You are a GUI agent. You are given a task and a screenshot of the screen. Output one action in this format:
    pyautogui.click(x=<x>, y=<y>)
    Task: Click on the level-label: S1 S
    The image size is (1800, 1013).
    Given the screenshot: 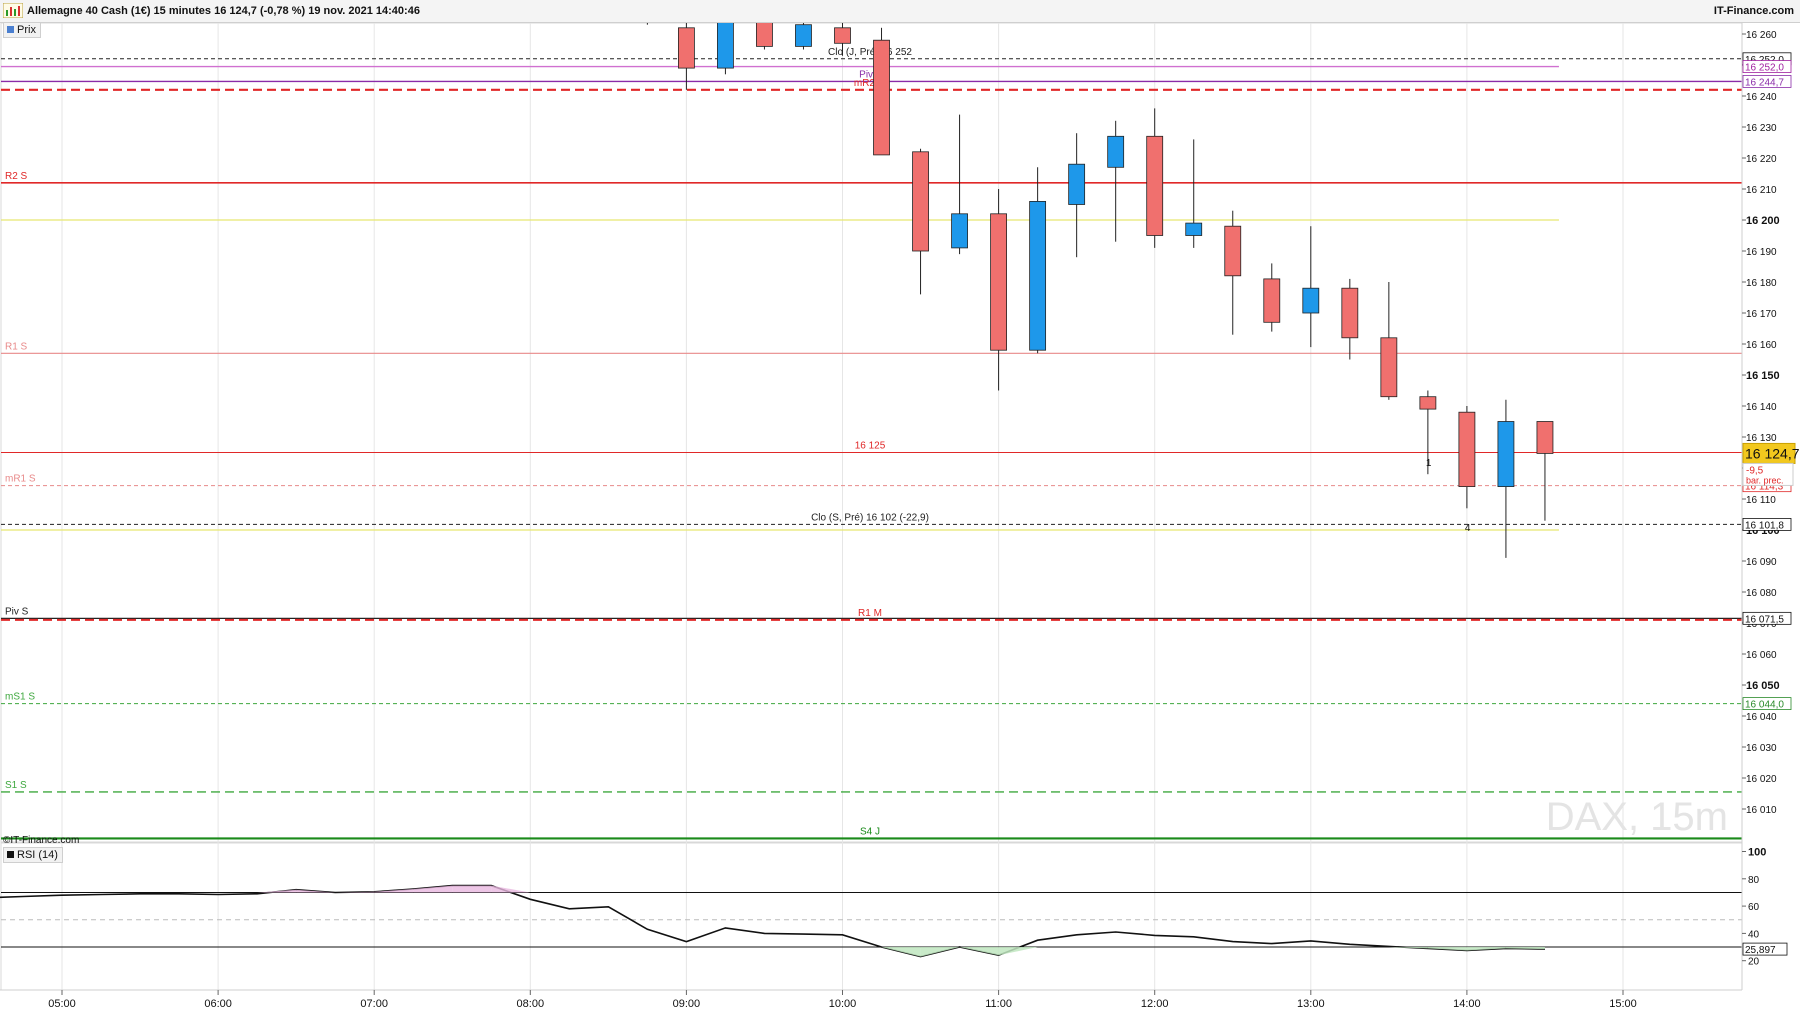 What is the action you would take?
    pyautogui.click(x=16, y=785)
    